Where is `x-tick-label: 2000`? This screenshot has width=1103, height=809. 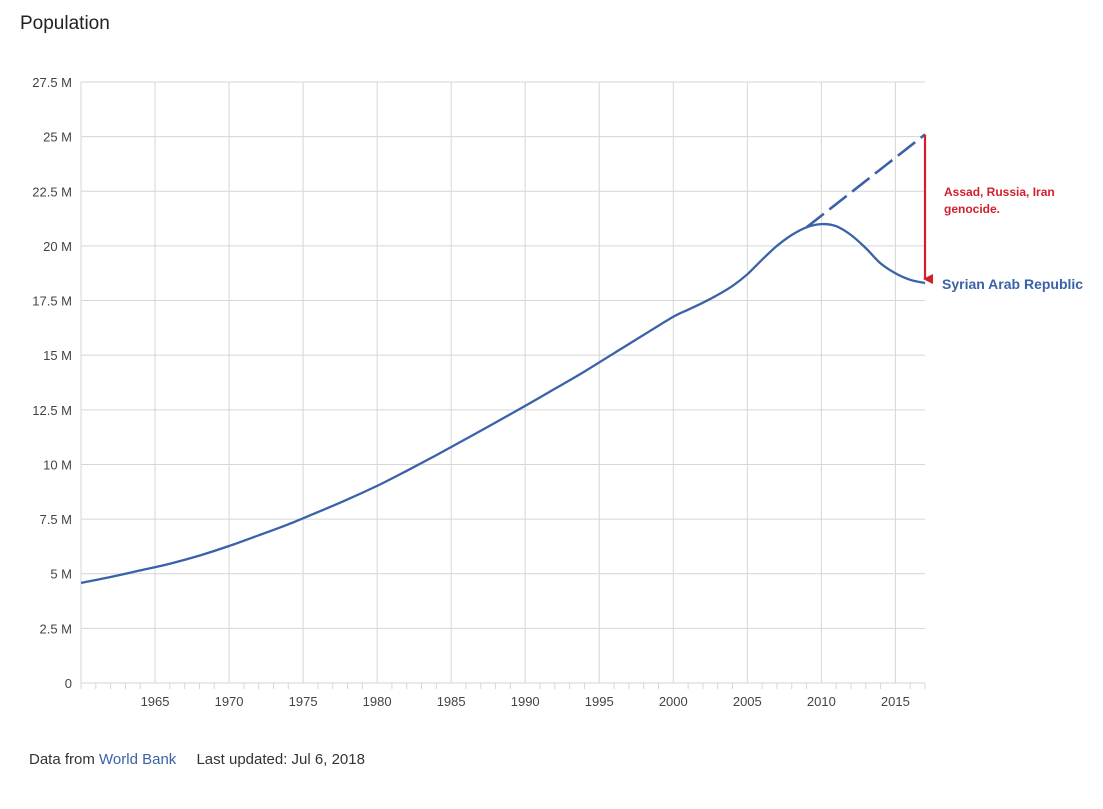 x-tick-label: 2000 is located at coordinates (673, 701).